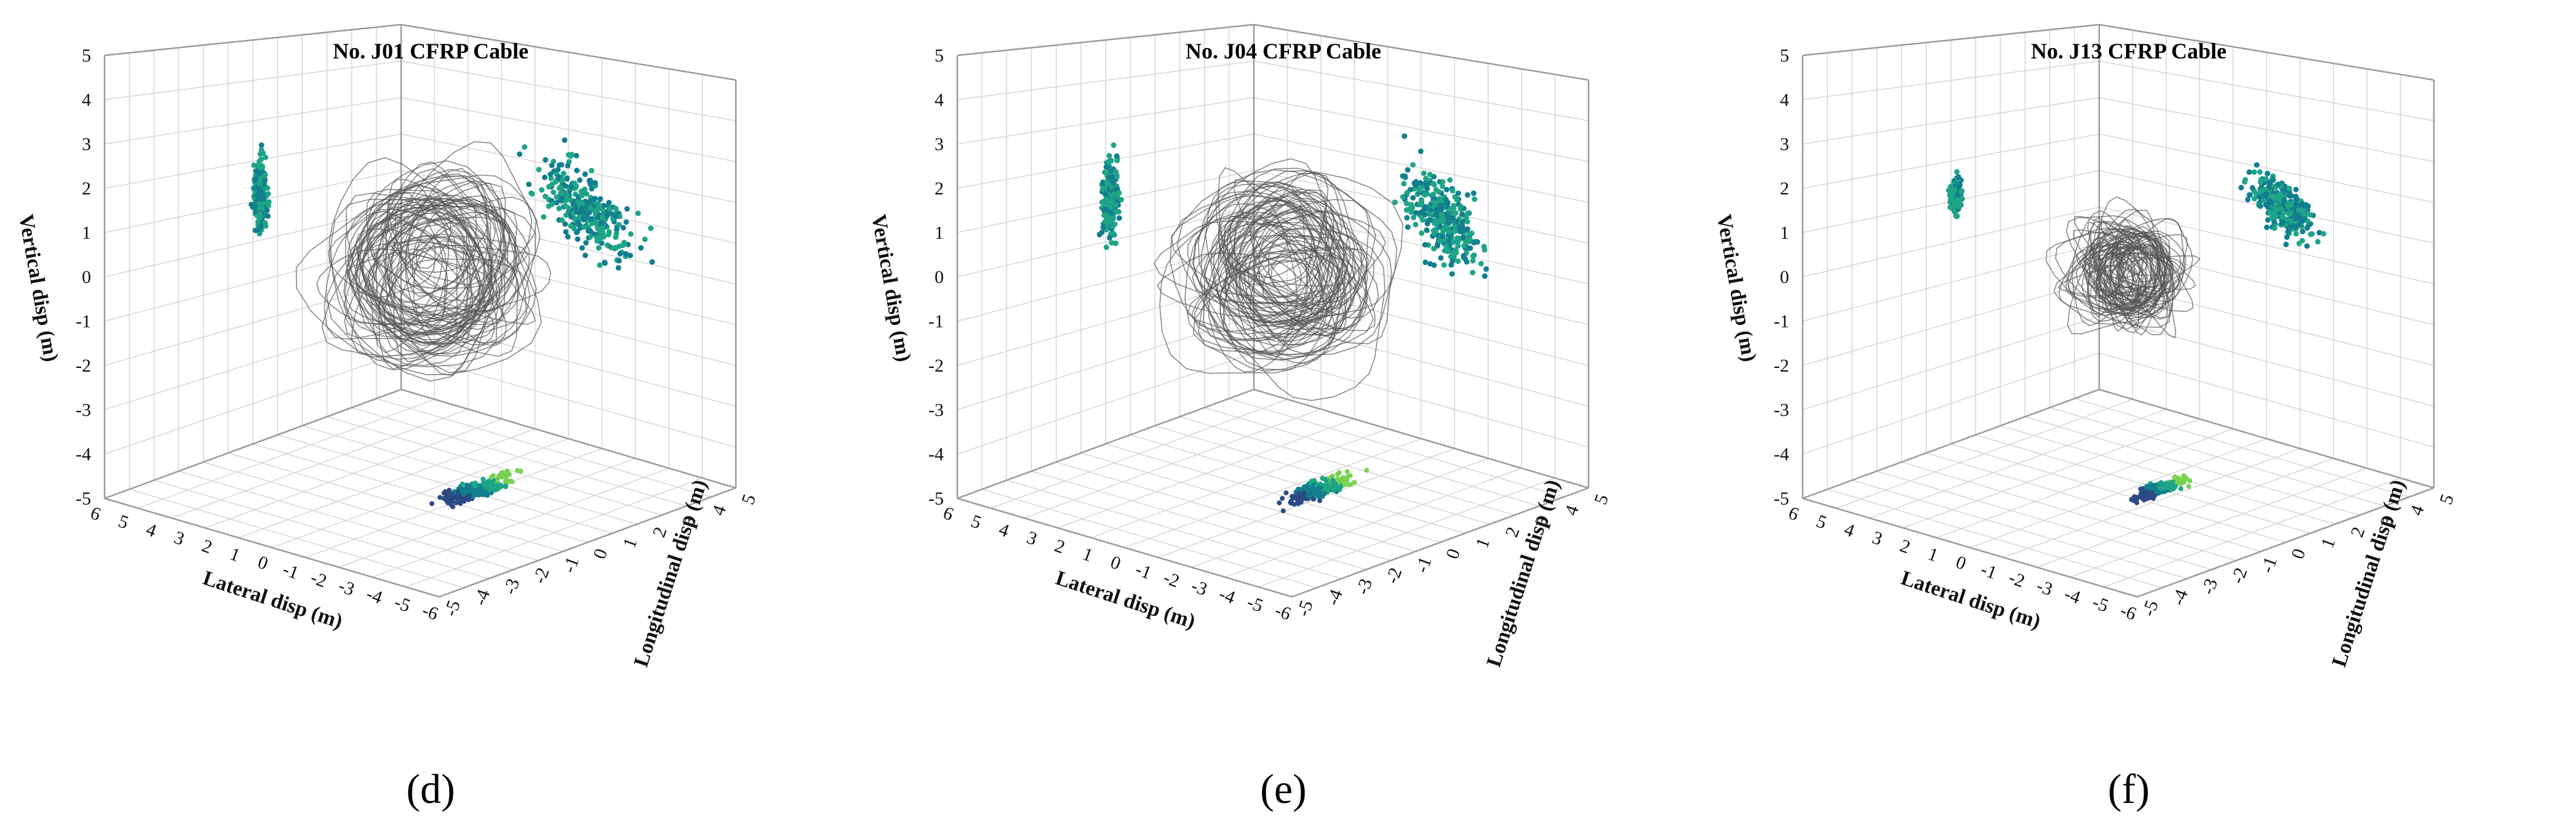 Image resolution: width=2576 pixels, height=830 pixels. I want to click on z-tick-label: 1, so click(1785, 233).